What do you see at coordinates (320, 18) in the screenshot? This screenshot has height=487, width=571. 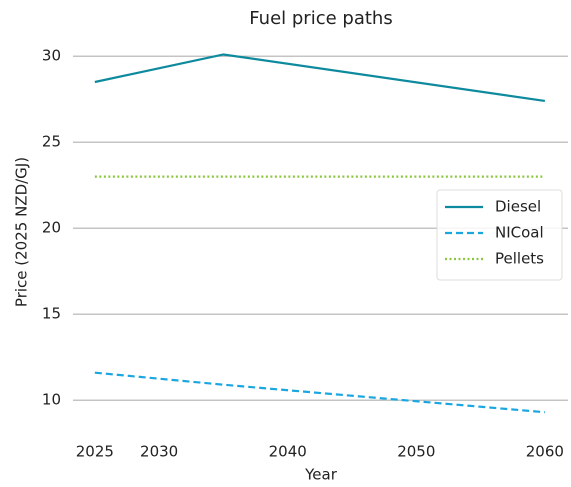 I see `chart-title: Fuel price paths` at bounding box center [320, 18].